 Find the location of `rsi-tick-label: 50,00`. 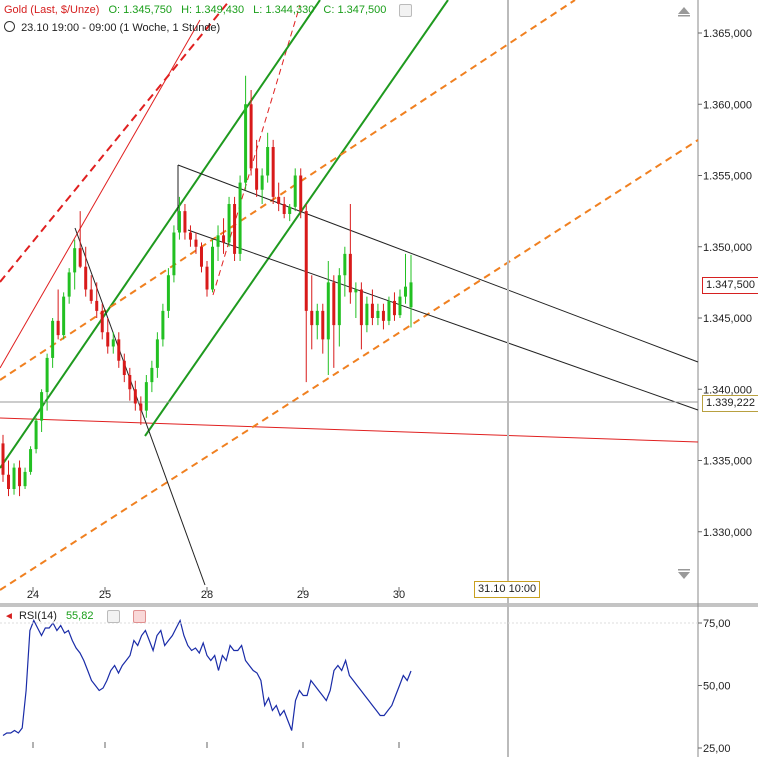

rsi-tick-label: 50,00 is located at coordinates (717, 687).